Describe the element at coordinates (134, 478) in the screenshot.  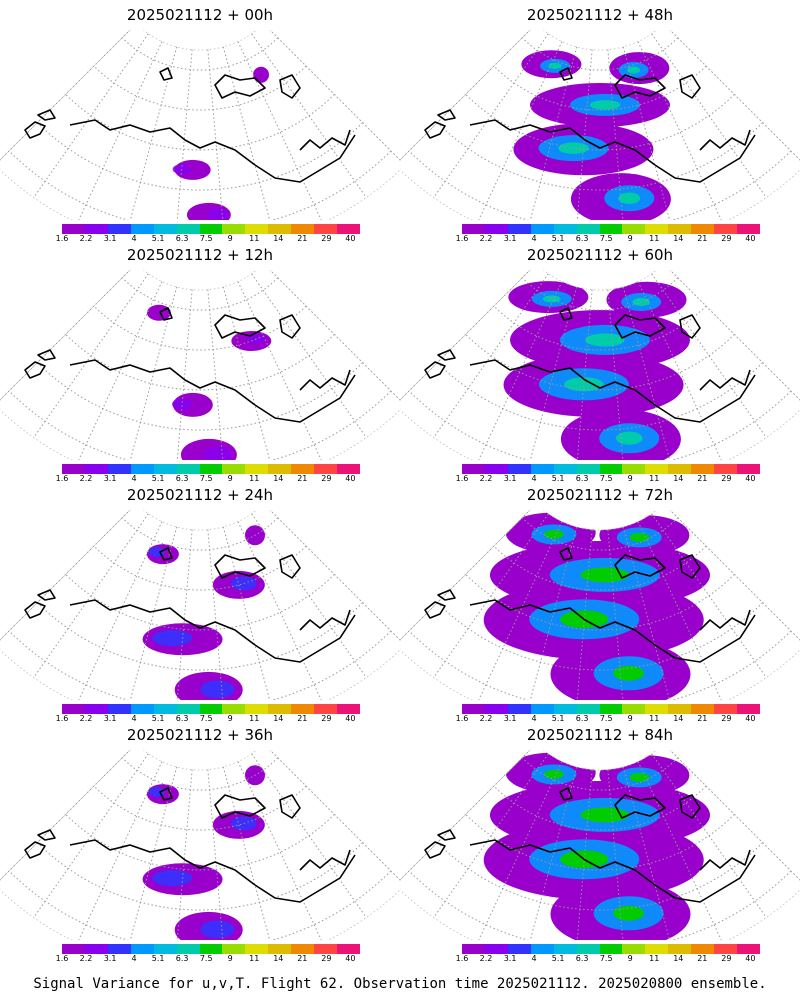
I see `colorbar-tick-label: 4` at that location.